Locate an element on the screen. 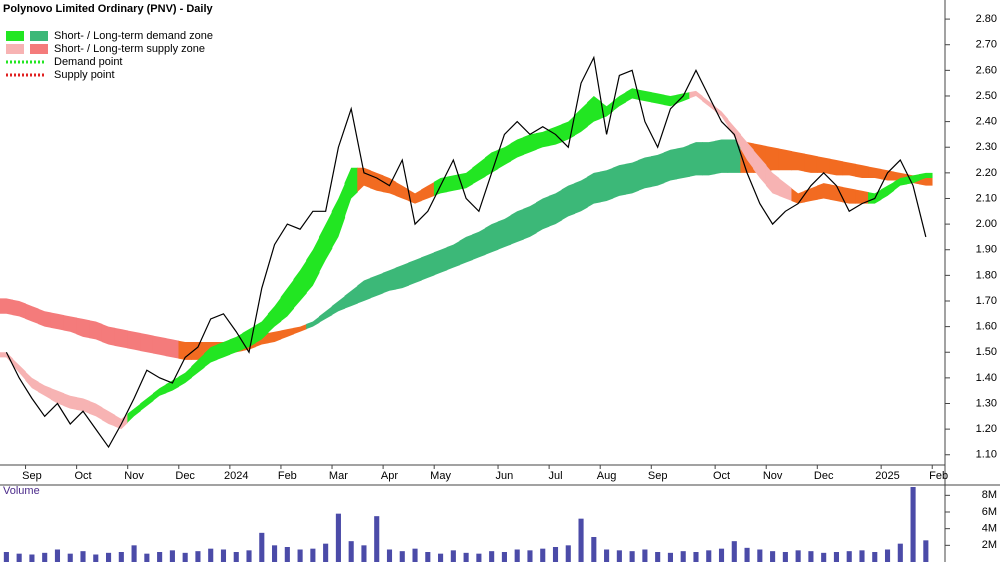  legend-label: Short- / Long-term supply zone is located at coordinates (129, 49).